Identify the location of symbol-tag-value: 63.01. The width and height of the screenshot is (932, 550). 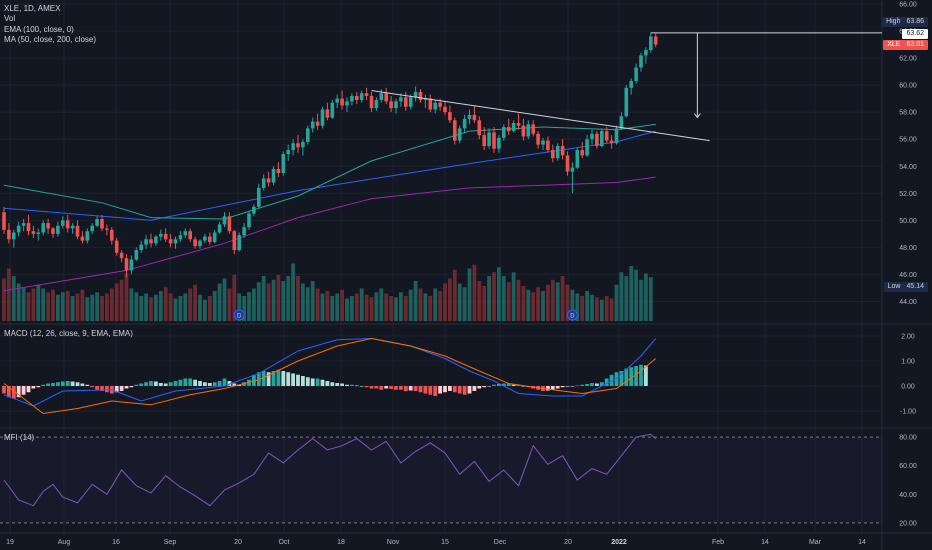
(915, 44).